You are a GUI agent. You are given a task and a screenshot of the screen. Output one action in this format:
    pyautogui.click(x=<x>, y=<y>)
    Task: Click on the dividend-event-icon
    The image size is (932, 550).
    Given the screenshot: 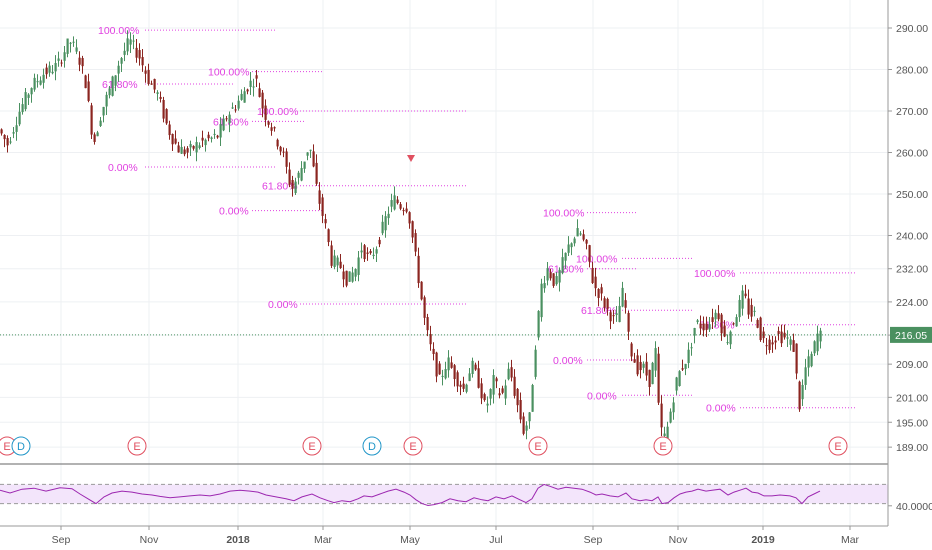 What is the action you would take?
    pyautogui.click(x=372, y=446)
    